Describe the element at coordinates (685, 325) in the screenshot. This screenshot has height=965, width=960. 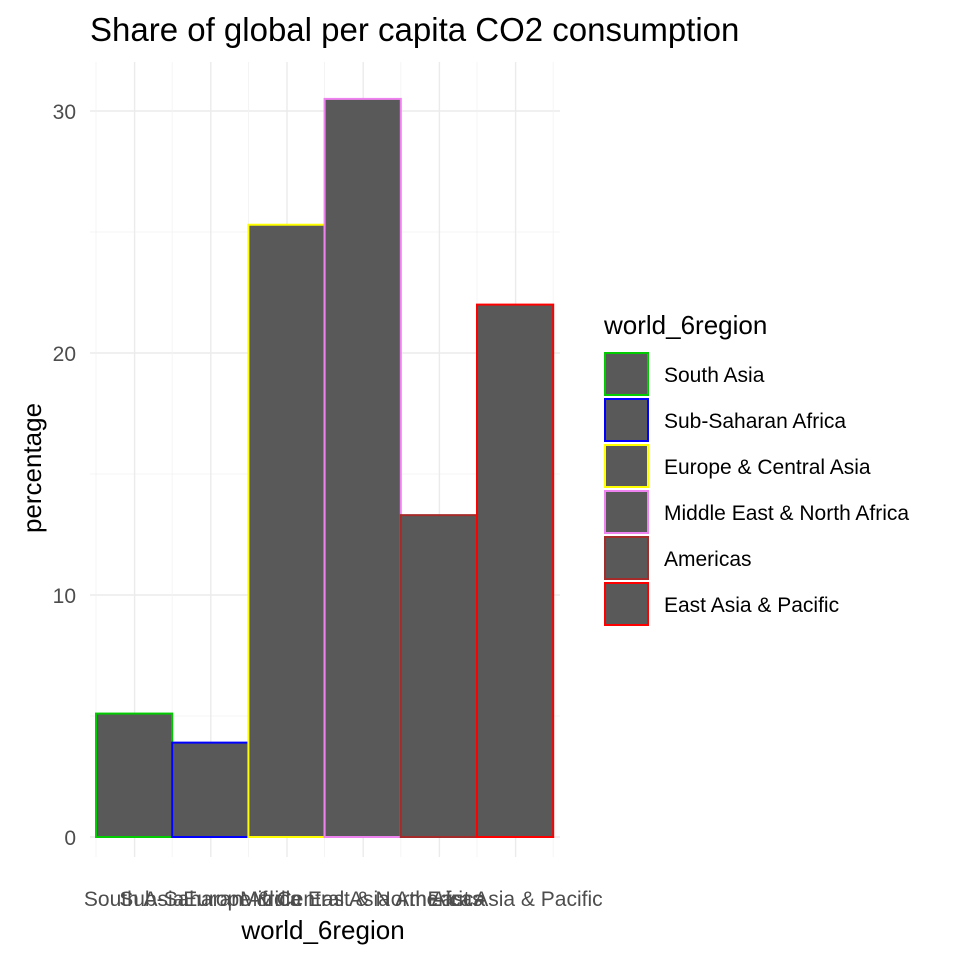
I see `legend-title: world_6region` at that location.